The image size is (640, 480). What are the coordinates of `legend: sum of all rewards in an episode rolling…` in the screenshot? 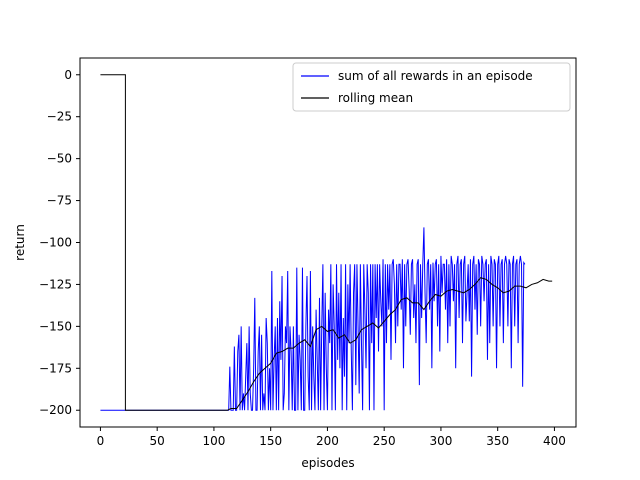 It's located at (431, 87).